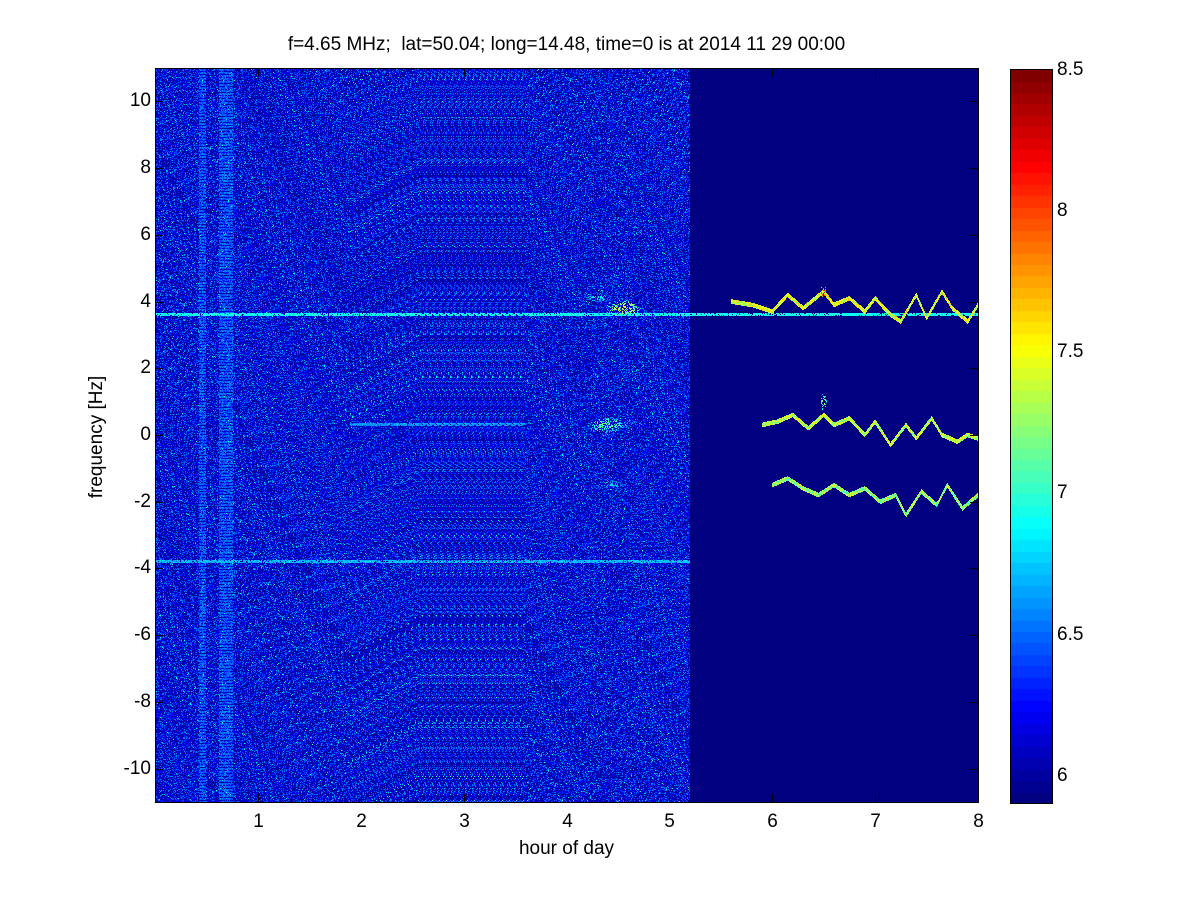 Image resolution: width=1201 pixels, height=901 pixels. What do you see at coordinates (145, 434) in the screenshot?
I see `y-tick-label: 0` at bounding box center [145, 434].